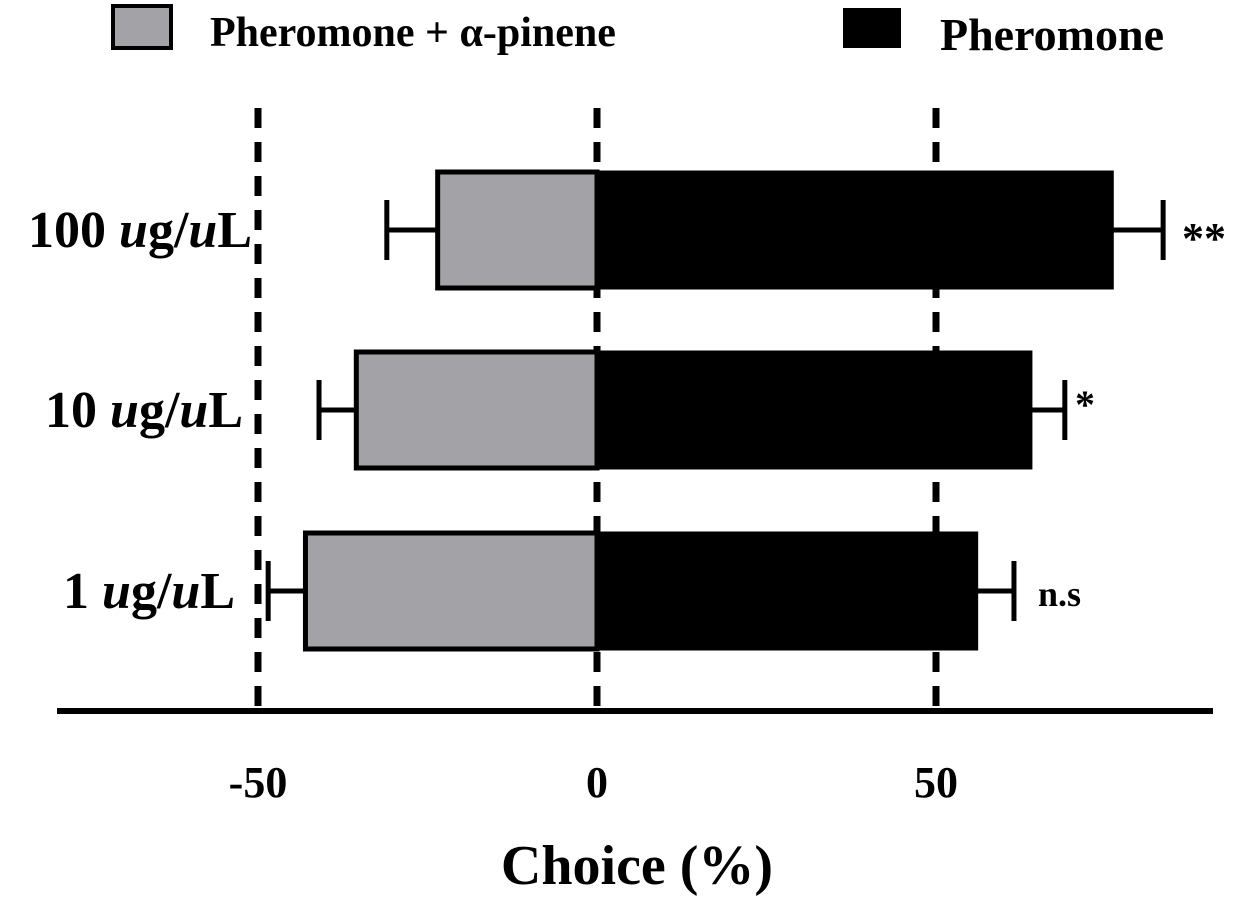 Image resolution: width=1235 pixels, height=903 pixels. I want to click on significance-labels: ***n.s, so click(1132, 414).